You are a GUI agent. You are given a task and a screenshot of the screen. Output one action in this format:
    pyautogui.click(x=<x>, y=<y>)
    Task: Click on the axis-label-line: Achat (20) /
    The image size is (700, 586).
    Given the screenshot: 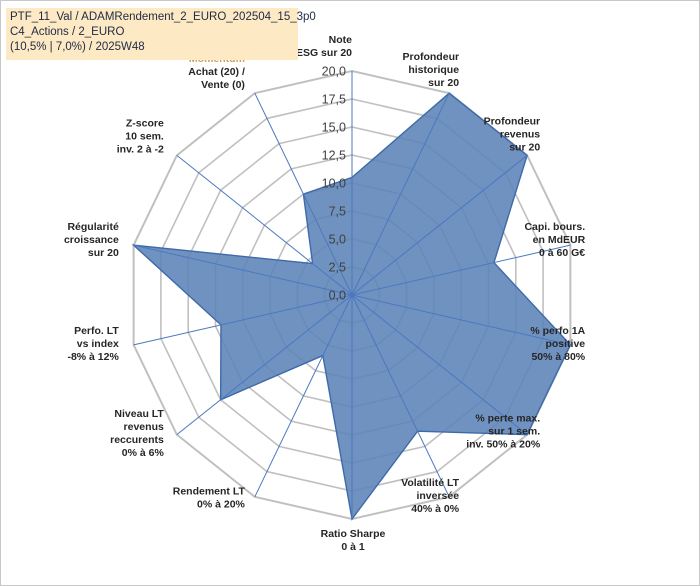 What is the action you would take?
    pyautogui.click(x=216, y=72)
    